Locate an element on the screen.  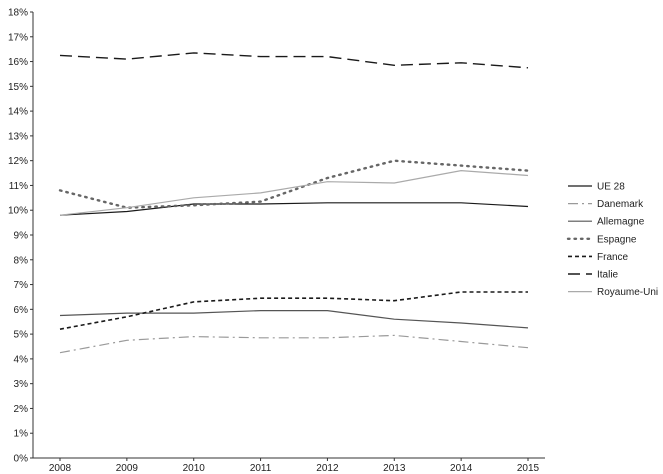
y-tick-label: 2% is located at coordinates (21, 409).